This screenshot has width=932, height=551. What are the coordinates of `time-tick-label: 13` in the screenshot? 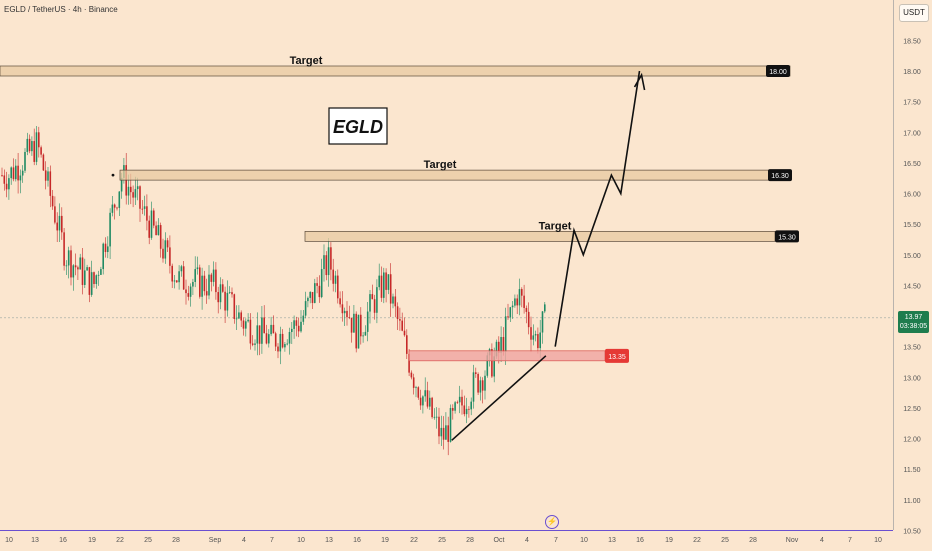 It's located at (35, 540).